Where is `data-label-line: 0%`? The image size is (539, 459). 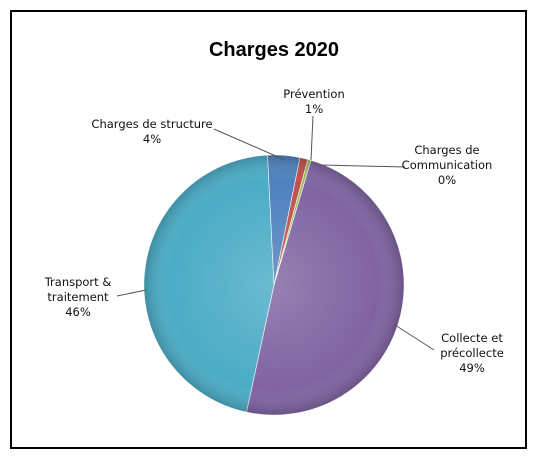
data-label-line: 0% is located at coordinates (447, 180).